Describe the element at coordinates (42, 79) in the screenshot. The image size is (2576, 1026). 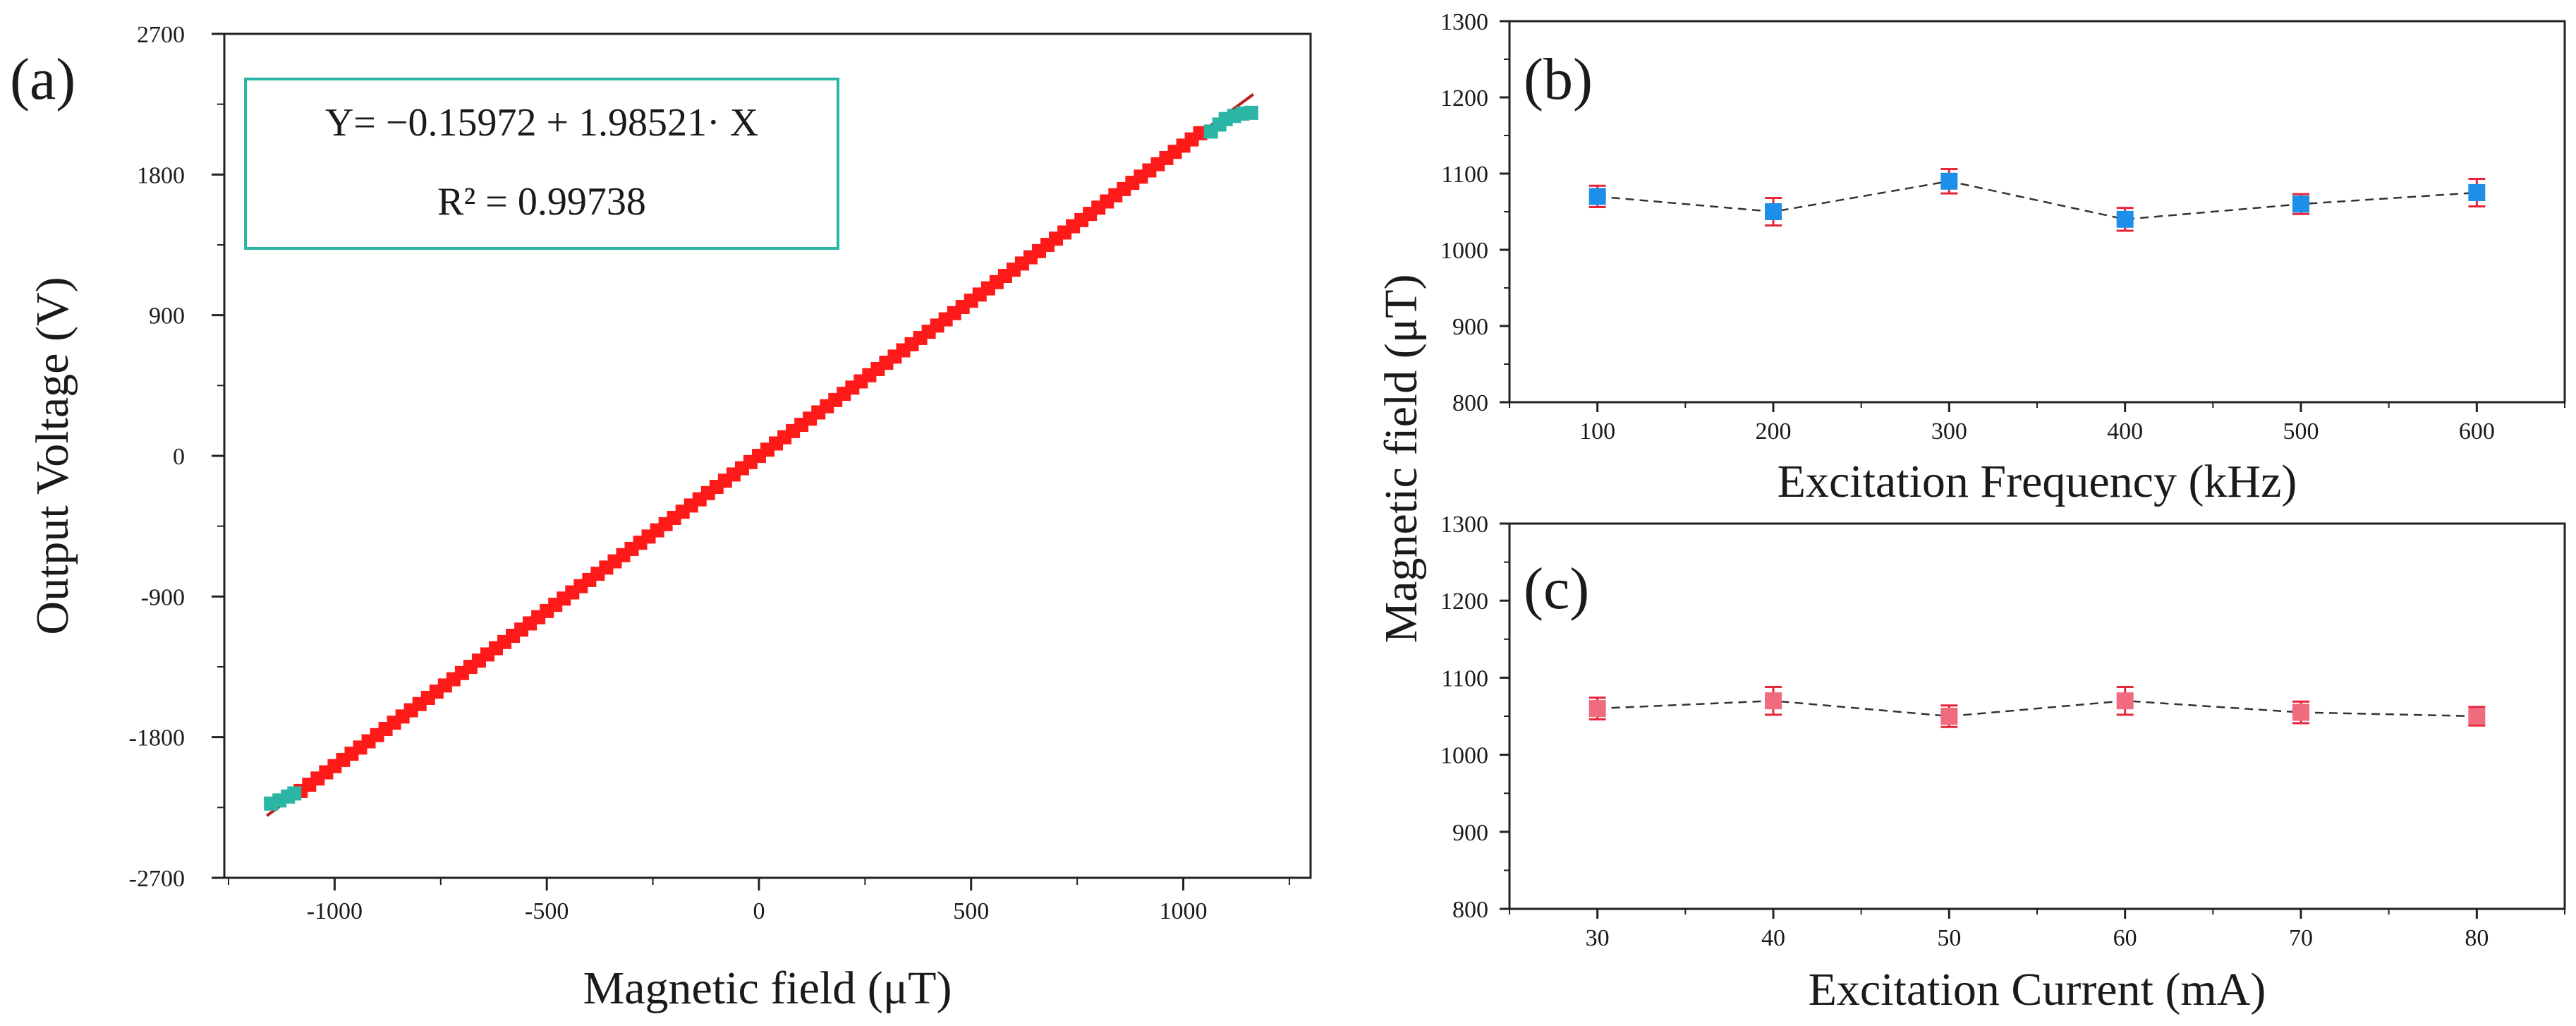
I see `panel-label-a: (a)` at that location.